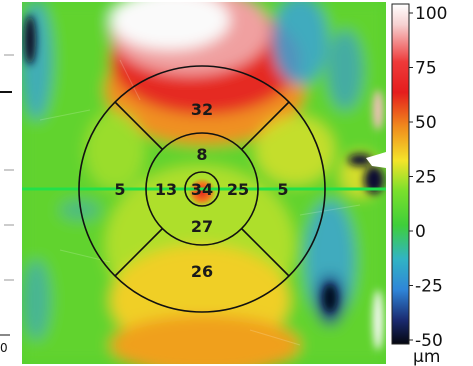 Image resolution: width=473 pixels, height=366 pixels. What do you see at coordinates (429, 287) in the screenshot?
I see `color-scale-tick-label: -25` at bounding box center [429, 287].